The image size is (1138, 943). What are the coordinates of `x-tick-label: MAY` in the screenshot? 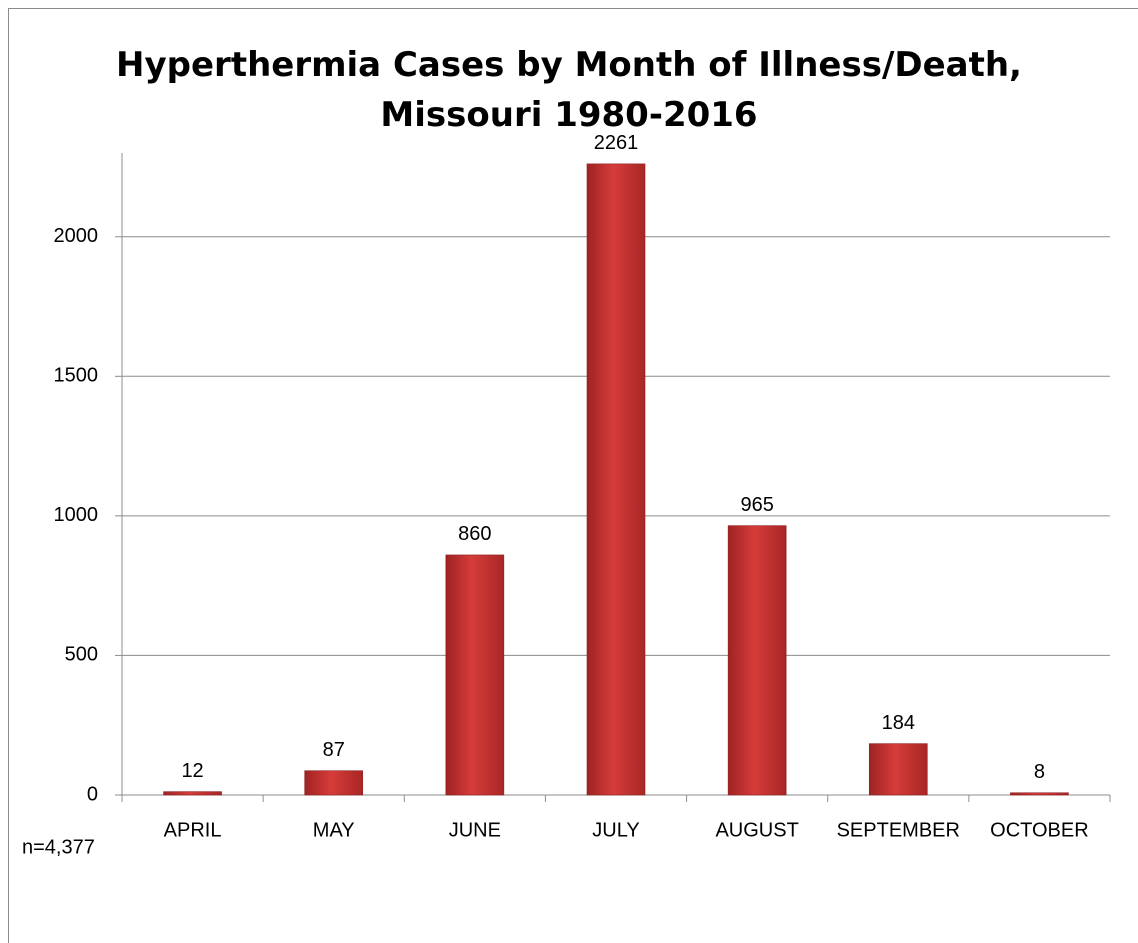 It's located at (334, 830).